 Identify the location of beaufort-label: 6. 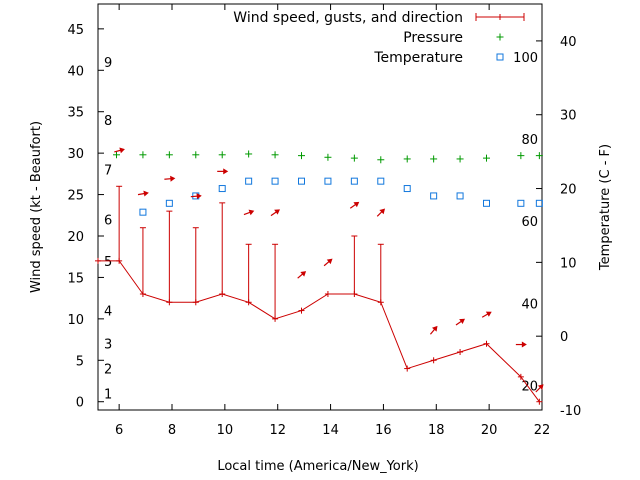
(108, 220).